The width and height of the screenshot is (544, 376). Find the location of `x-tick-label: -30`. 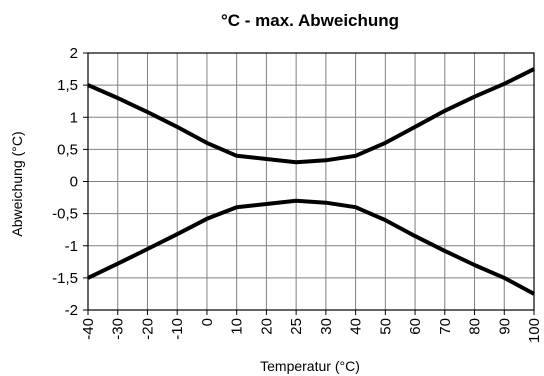

x-tick-label: -30 is located at coordinates (118, 329).